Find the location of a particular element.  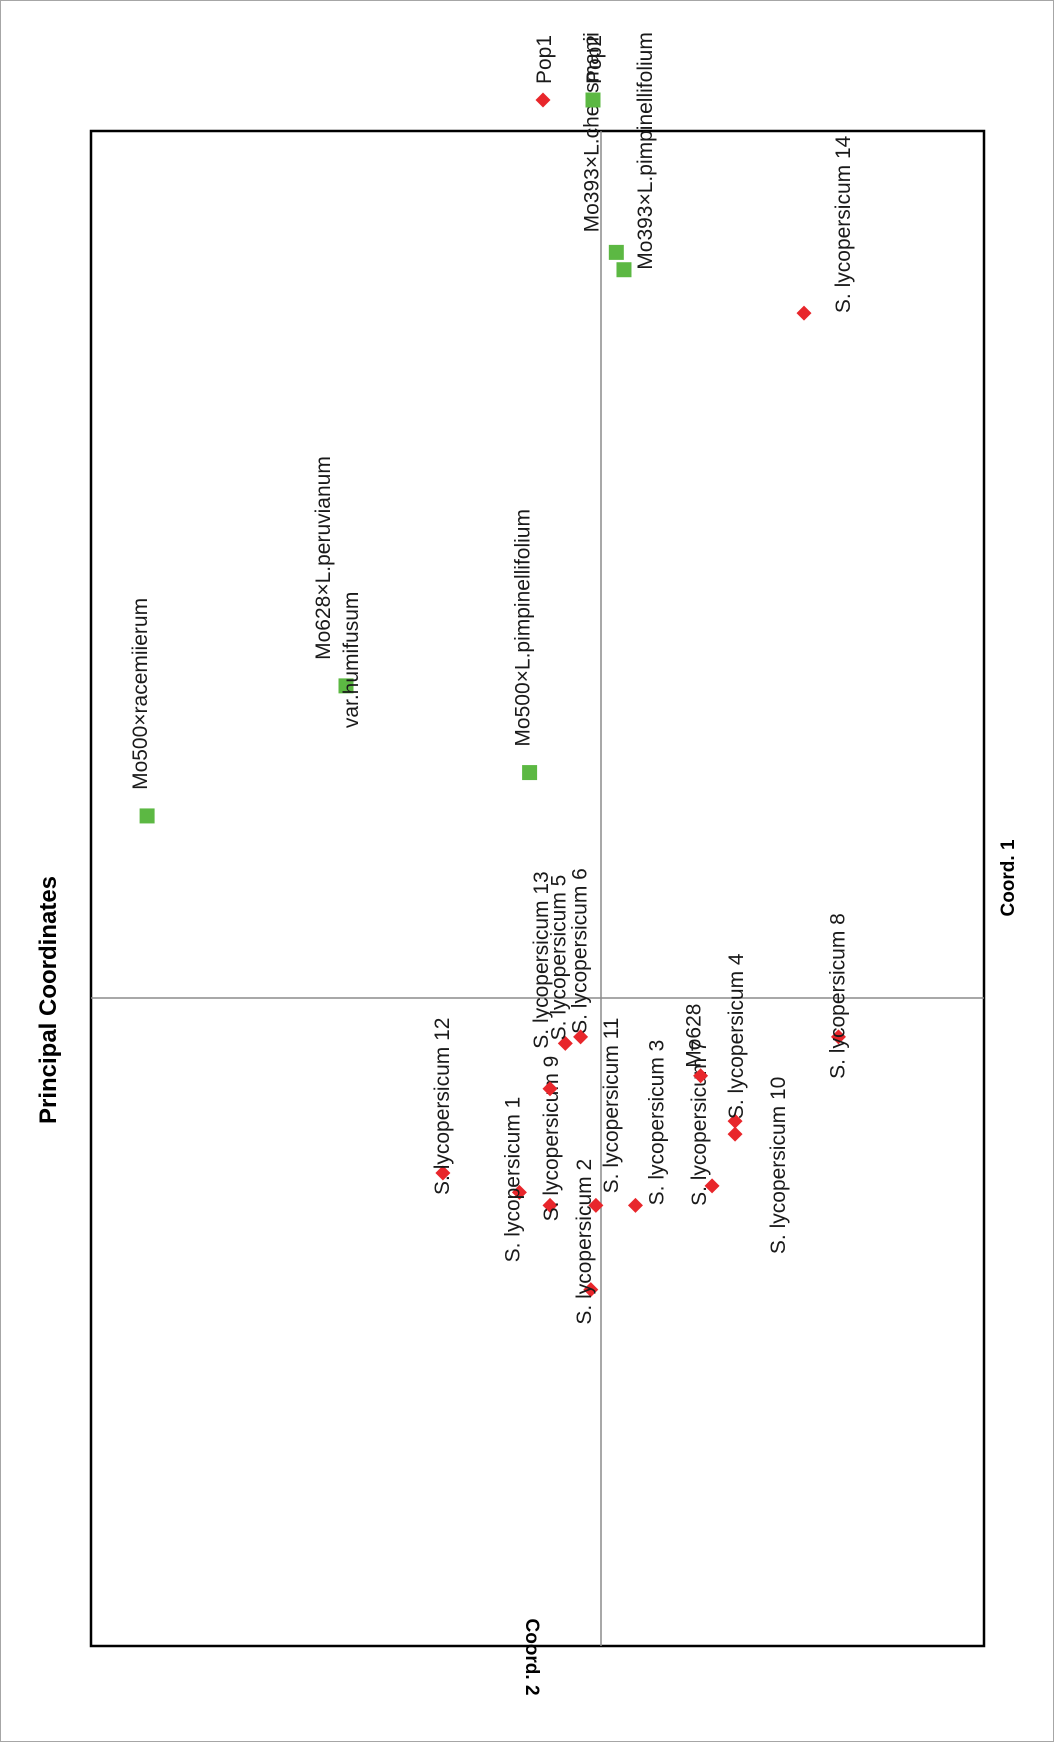

point-label: S. lycopersicum 10 is located at coordinates (778, 1165).